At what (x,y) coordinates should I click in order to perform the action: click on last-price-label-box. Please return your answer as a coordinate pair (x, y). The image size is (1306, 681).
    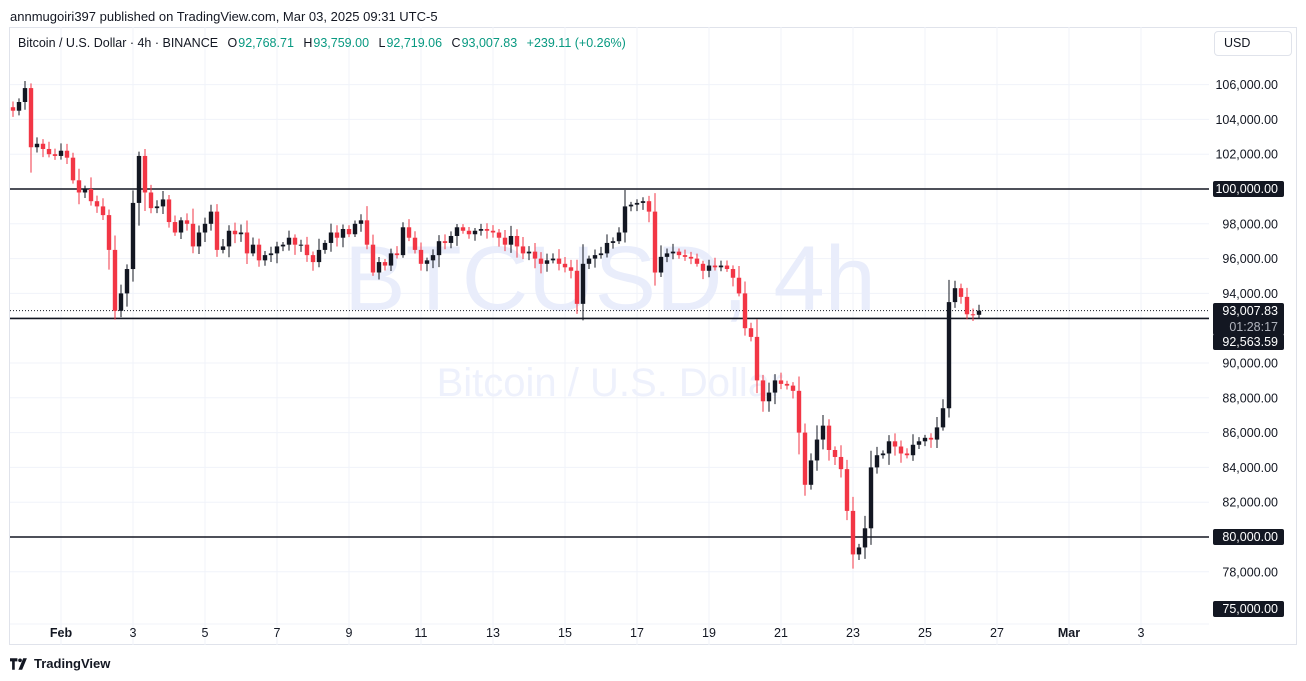
    Looking at the image, I should click on (1248, 319).